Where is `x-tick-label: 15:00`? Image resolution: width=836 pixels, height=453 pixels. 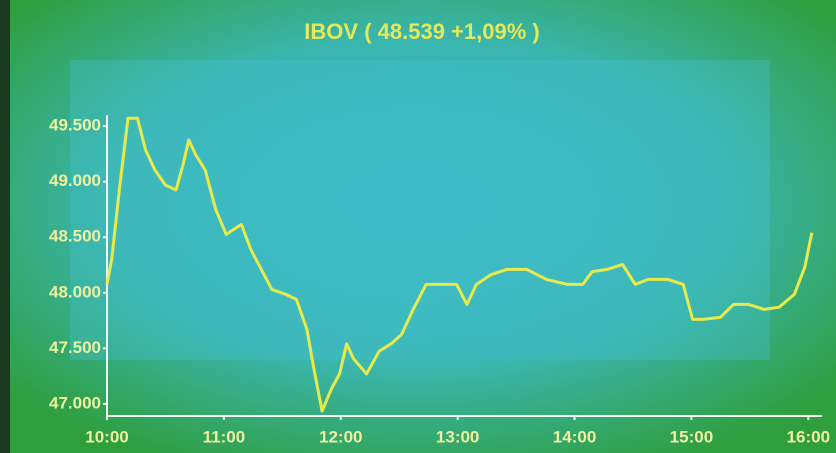
x-tick-label: 15:00 is located at coordinates (691, 436).